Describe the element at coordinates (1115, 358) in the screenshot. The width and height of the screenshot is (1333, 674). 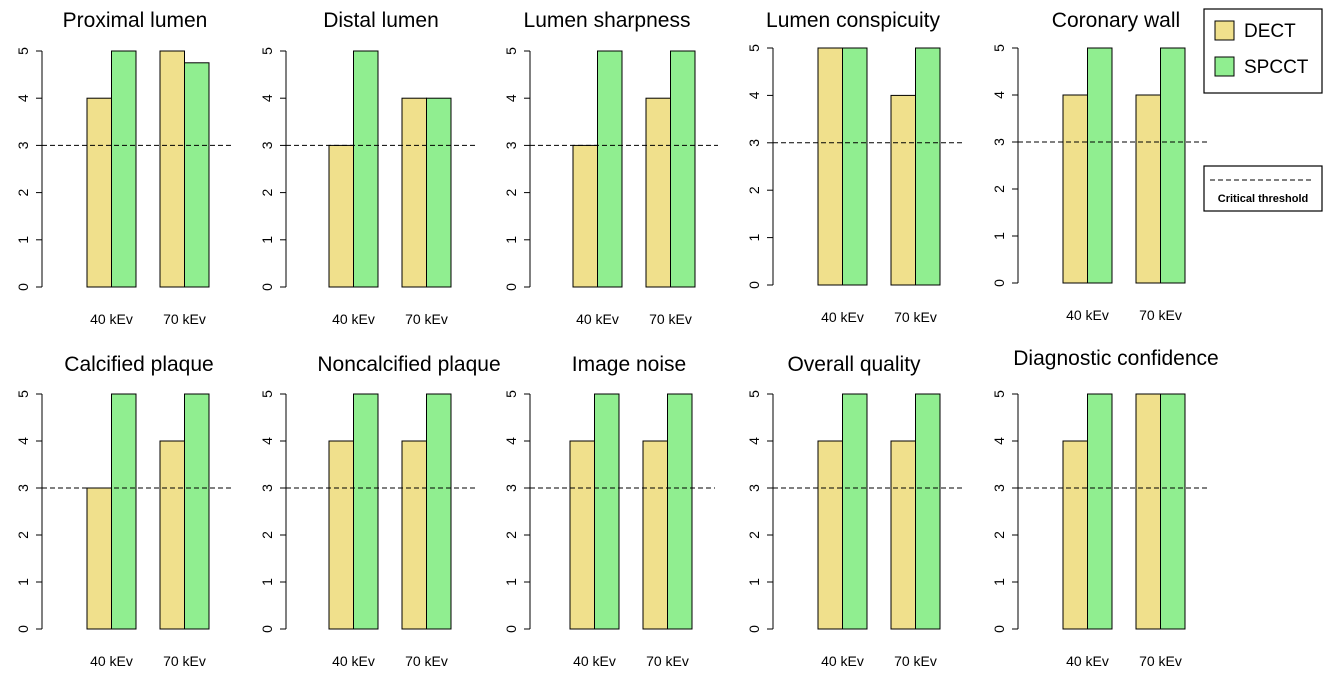
I see `panel-title: Diagnostic confidence` at that location.